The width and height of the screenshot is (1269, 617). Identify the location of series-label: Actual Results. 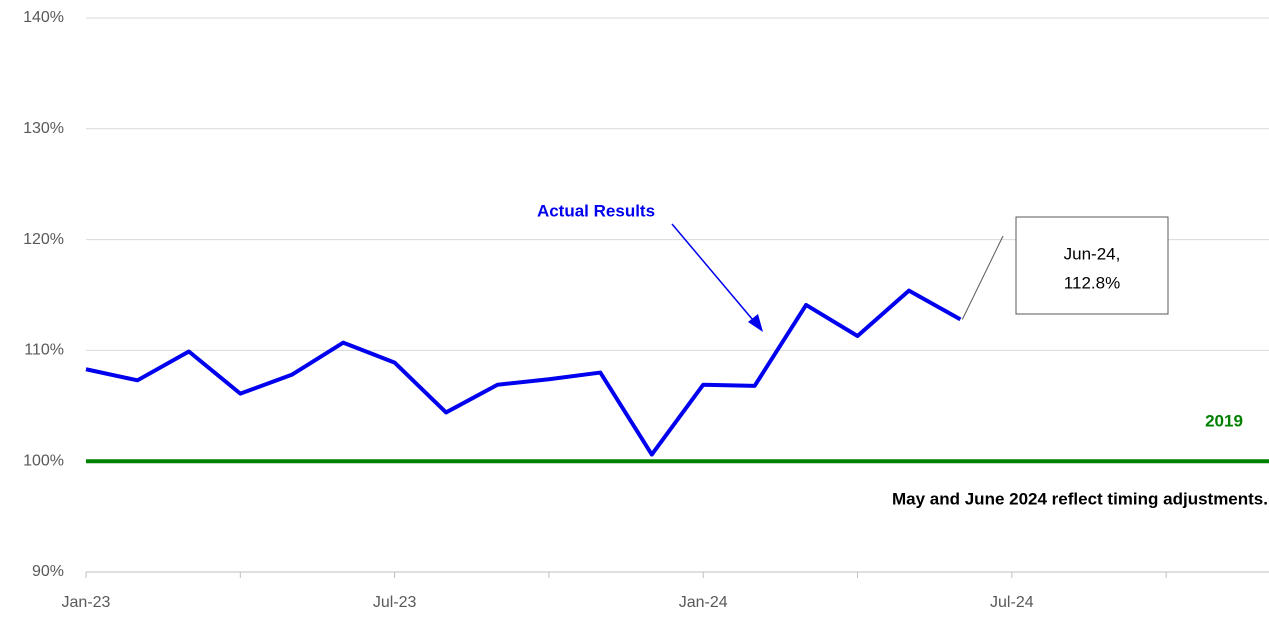
(596, 210).